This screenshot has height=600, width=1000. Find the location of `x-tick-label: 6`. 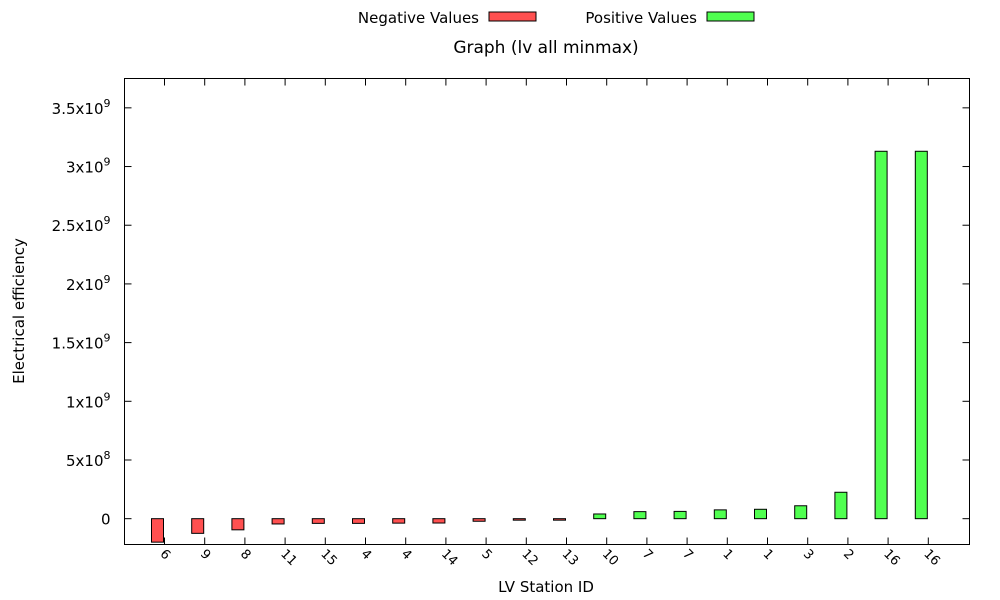

x-tick-label: 6 is located at coordinates (165, 555).